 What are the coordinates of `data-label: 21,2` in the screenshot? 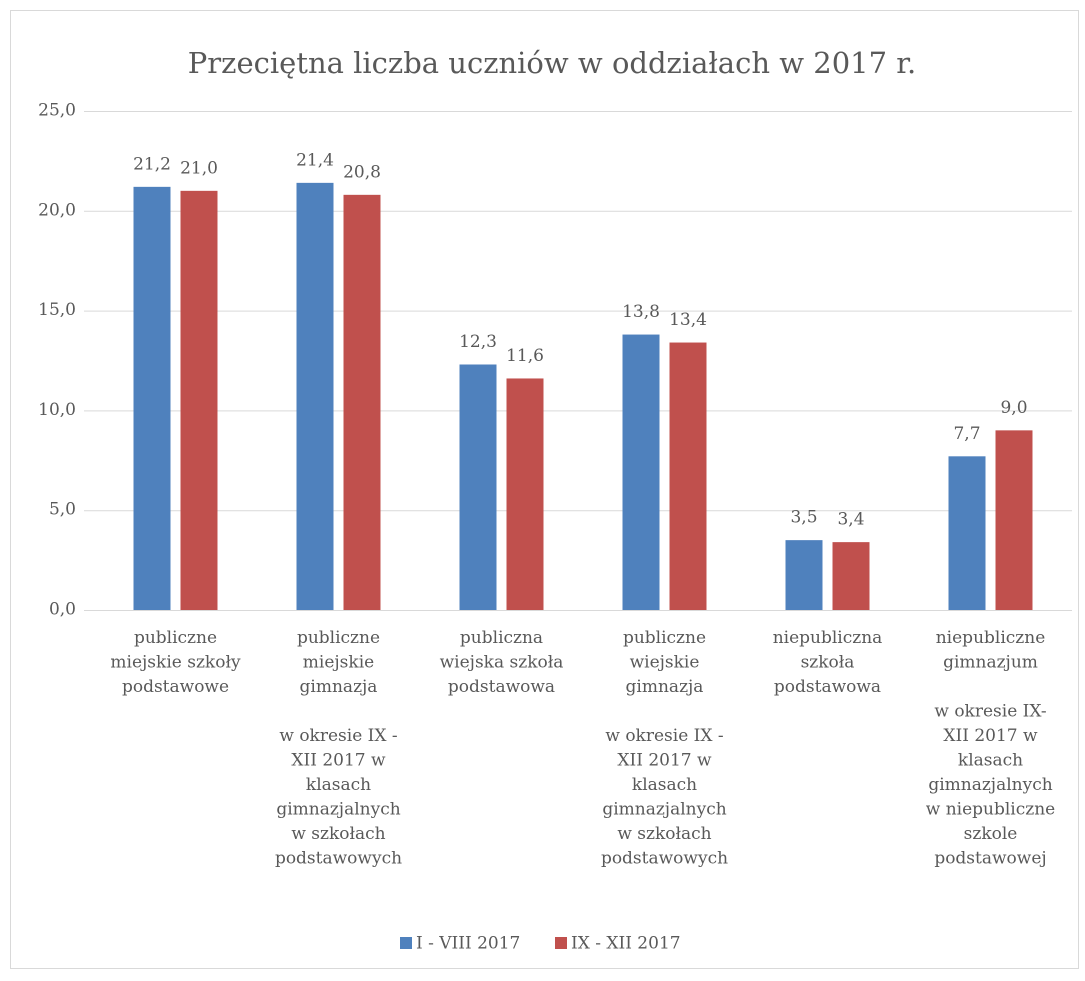 It's located at (152, 164).